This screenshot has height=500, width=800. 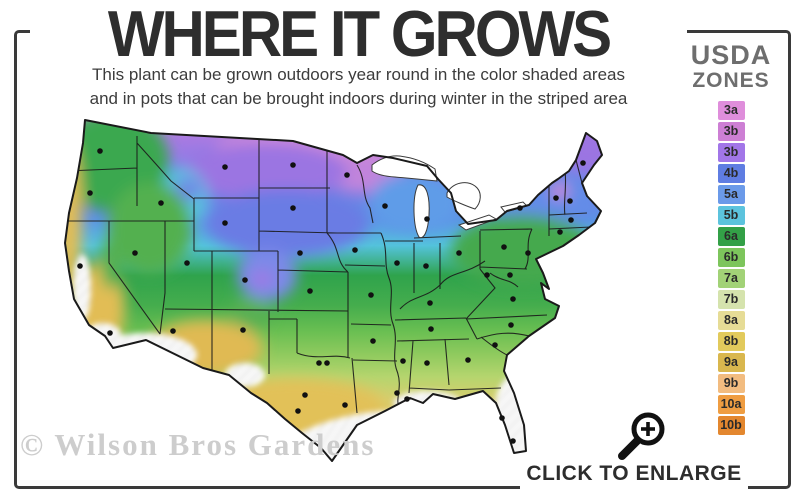 I want to click on zone-swatch-6b: 6b, so click(x=731, y=258).